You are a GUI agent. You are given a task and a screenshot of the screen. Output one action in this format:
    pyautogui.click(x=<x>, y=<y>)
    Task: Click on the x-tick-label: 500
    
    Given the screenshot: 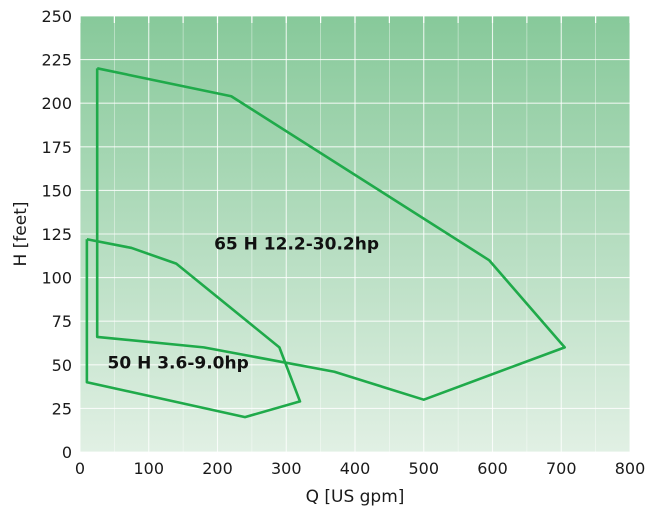 What is the action you would take?
    pyautogui.click(x=423, y=468)
    